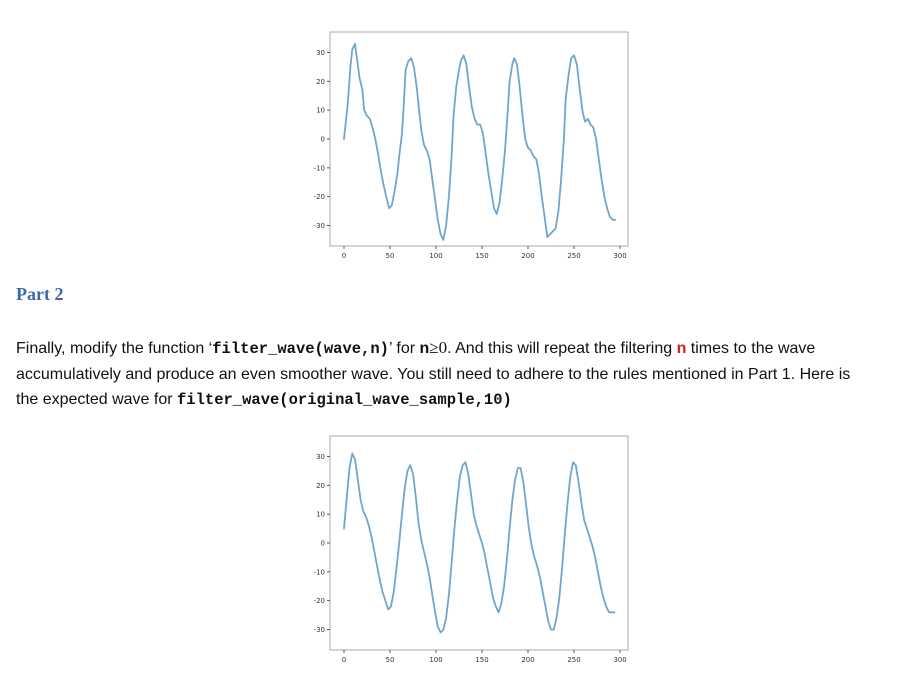 Image resolution: width=922 pixels, height=677 pixels. Describe the element at coordinates (114, 348) in the screenshot. I see `text-segment: Finally, modify the function ‘` at that location.